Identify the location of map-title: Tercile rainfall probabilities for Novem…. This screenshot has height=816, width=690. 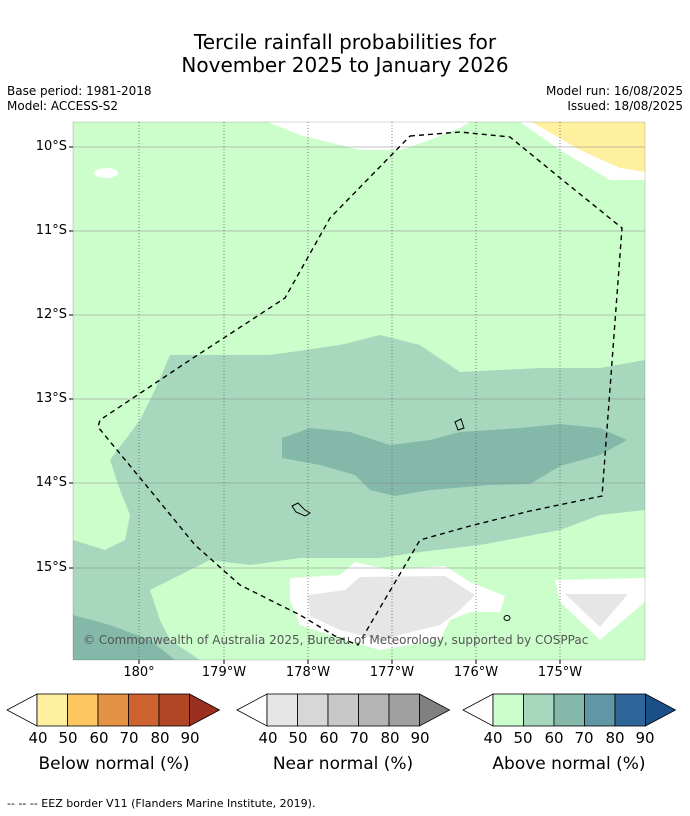
(345, 54).